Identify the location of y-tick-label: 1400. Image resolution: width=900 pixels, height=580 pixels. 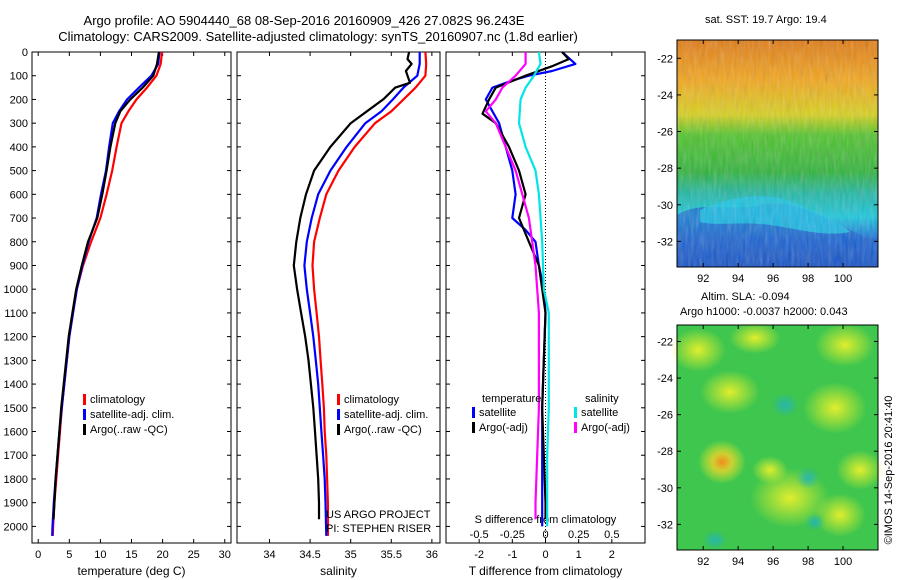
(16, 385).